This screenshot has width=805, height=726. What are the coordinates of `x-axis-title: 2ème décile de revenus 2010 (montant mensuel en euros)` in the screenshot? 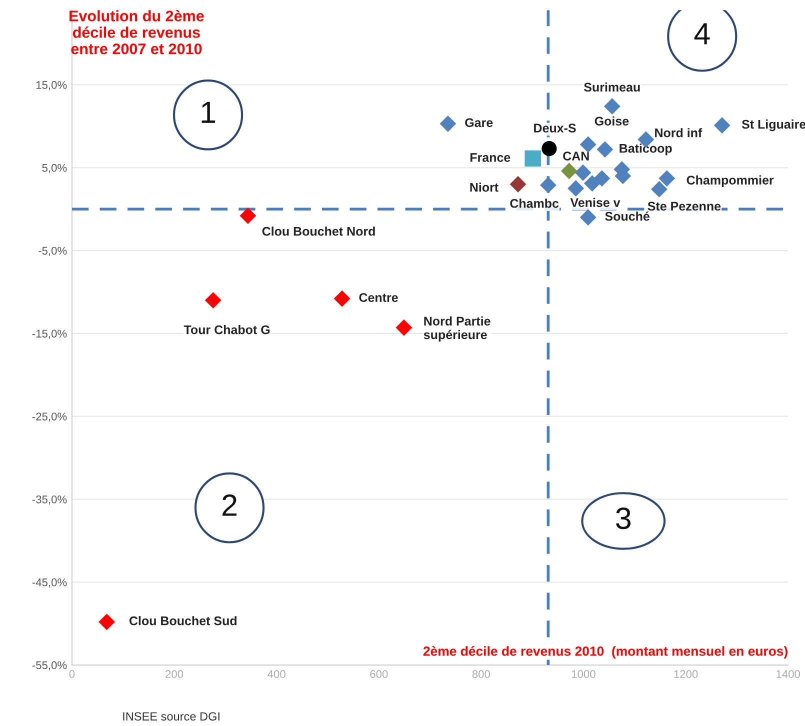 It's located at (605, 652).